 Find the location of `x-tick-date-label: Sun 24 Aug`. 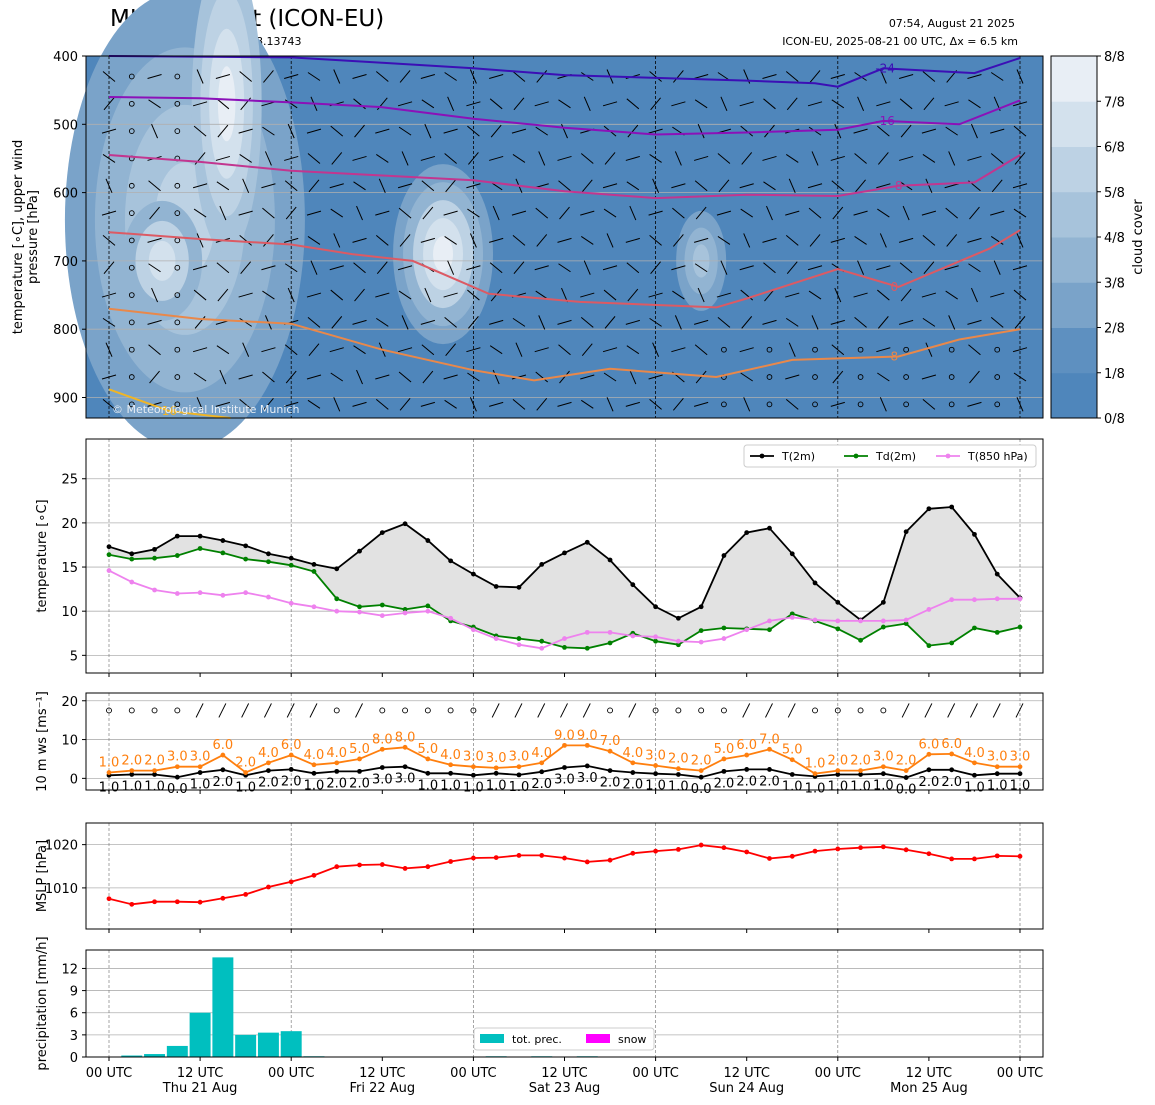

x-tick-date-label: Sun 24 Aug is located at coordinates (746, 1088).